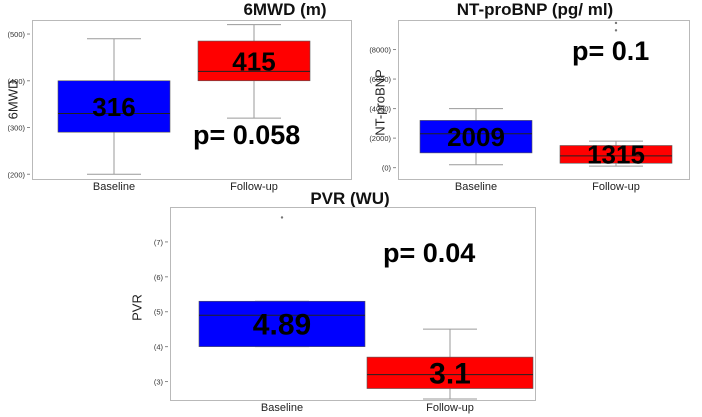  What do you see at coordinates (16, 128) in the screenshot?
I see `y-tick-label: (300)` at bounding box center [16, 128].